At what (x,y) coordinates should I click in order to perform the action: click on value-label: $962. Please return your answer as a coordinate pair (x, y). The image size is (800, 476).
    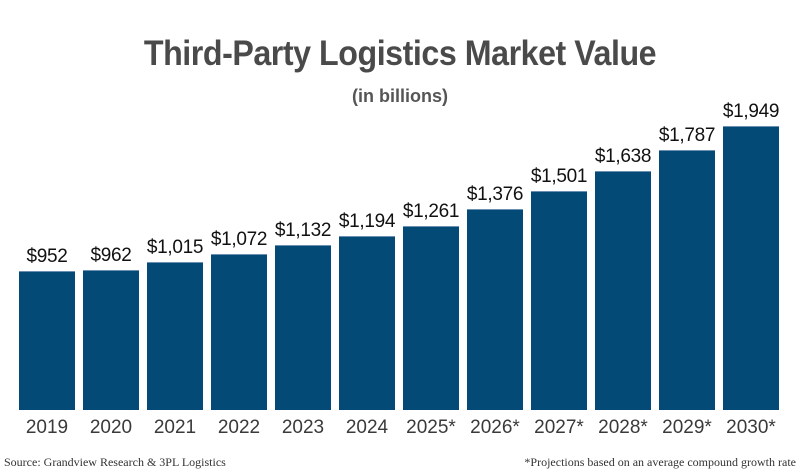
    Looking at the image, I should click on (111, 255).